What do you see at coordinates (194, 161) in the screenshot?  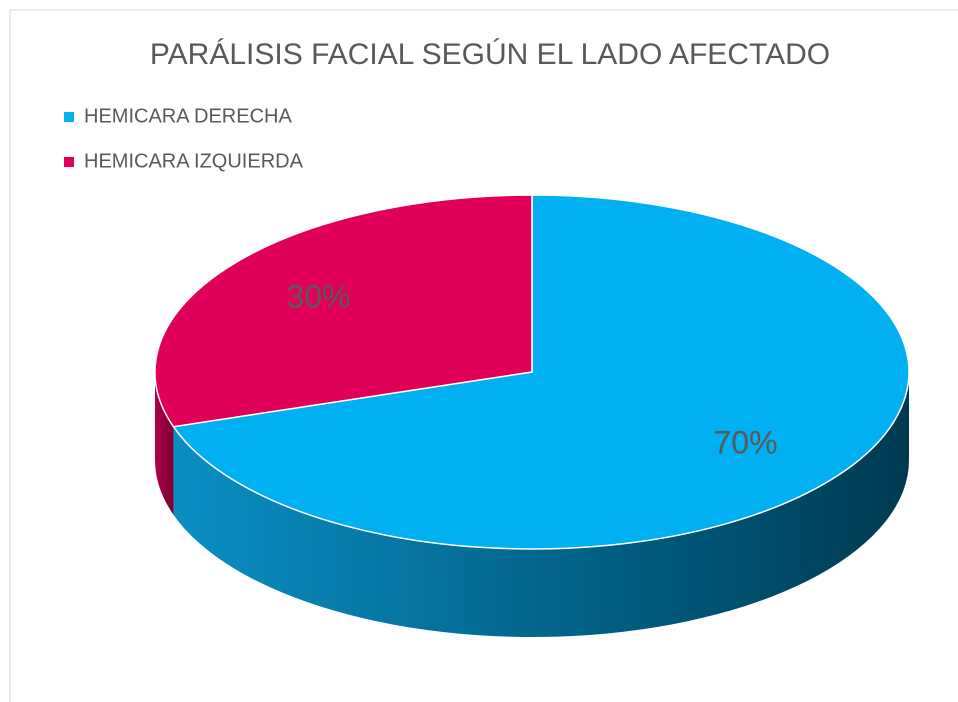 I see `legend-label: HEMICARA IZQUIERDA` at bounding box center [194, 161].